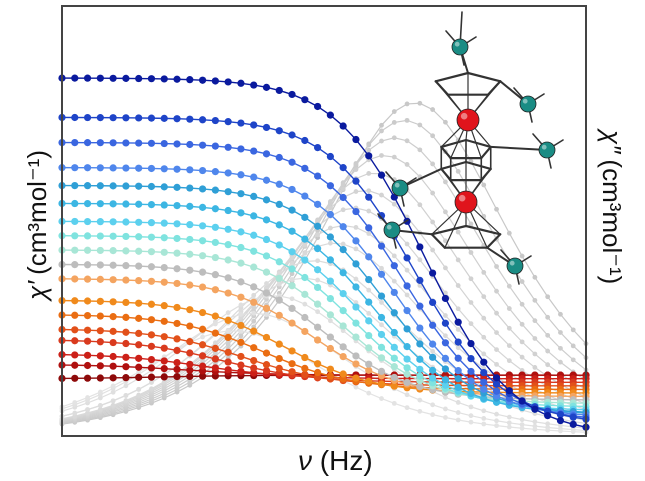  I want to click on silicon-atom, so click(460, 47).